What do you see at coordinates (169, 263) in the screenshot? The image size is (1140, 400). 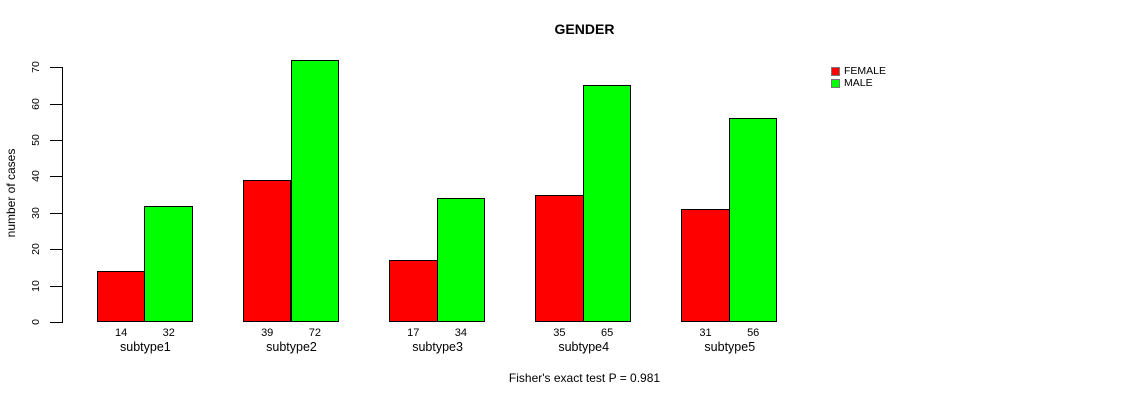 I see `bar-male-subtype1` at bounding box center [169, 263].